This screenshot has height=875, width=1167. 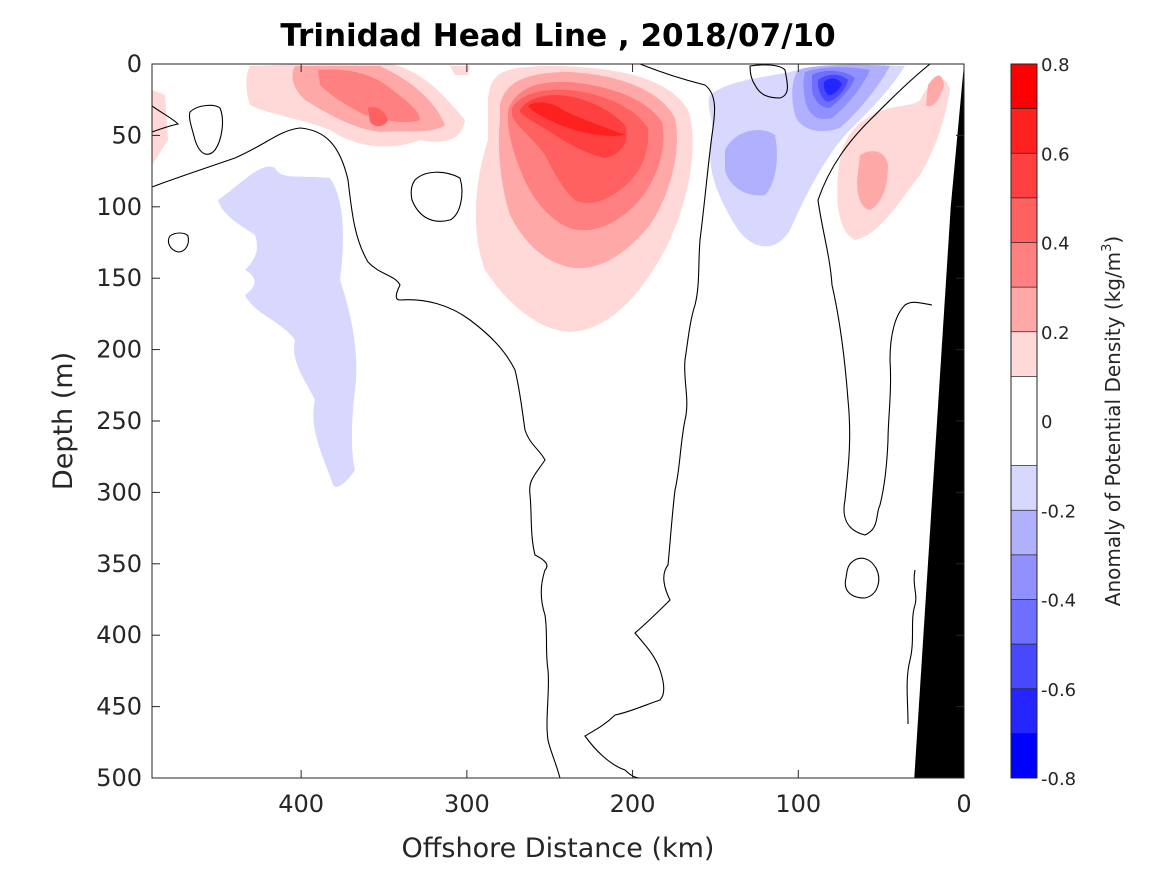 I want to click on colorbar-tick-label: 0, so click(x=1046, y=422).